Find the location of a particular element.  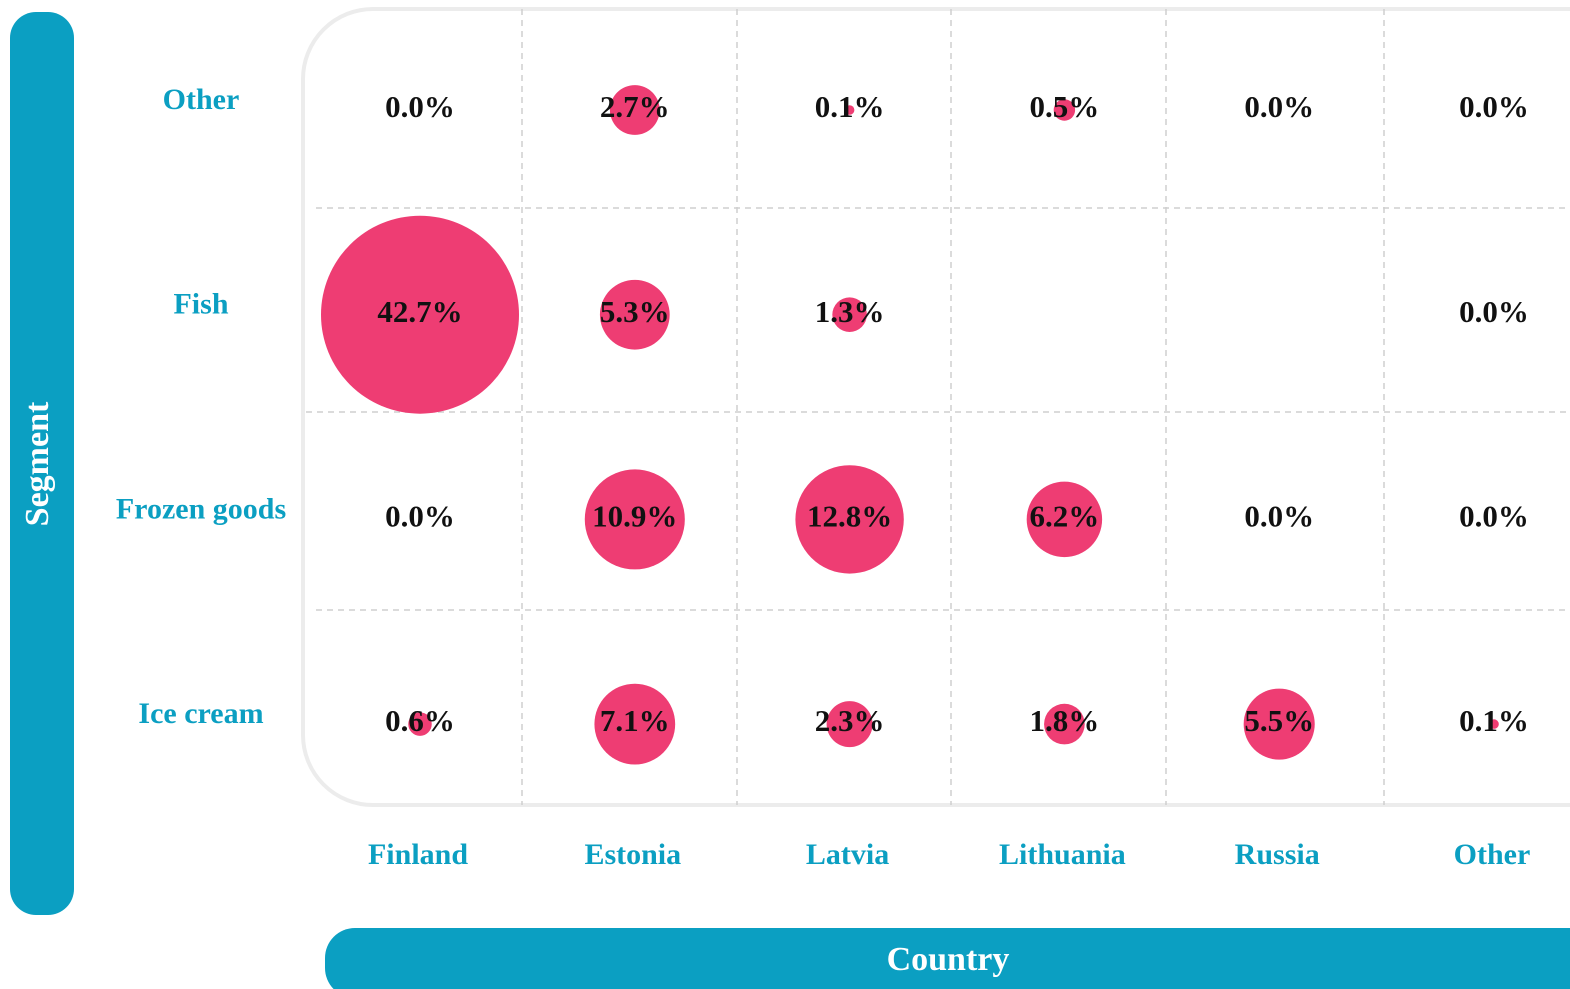

data-label: 42.7% is located at coordinates (419, 311).